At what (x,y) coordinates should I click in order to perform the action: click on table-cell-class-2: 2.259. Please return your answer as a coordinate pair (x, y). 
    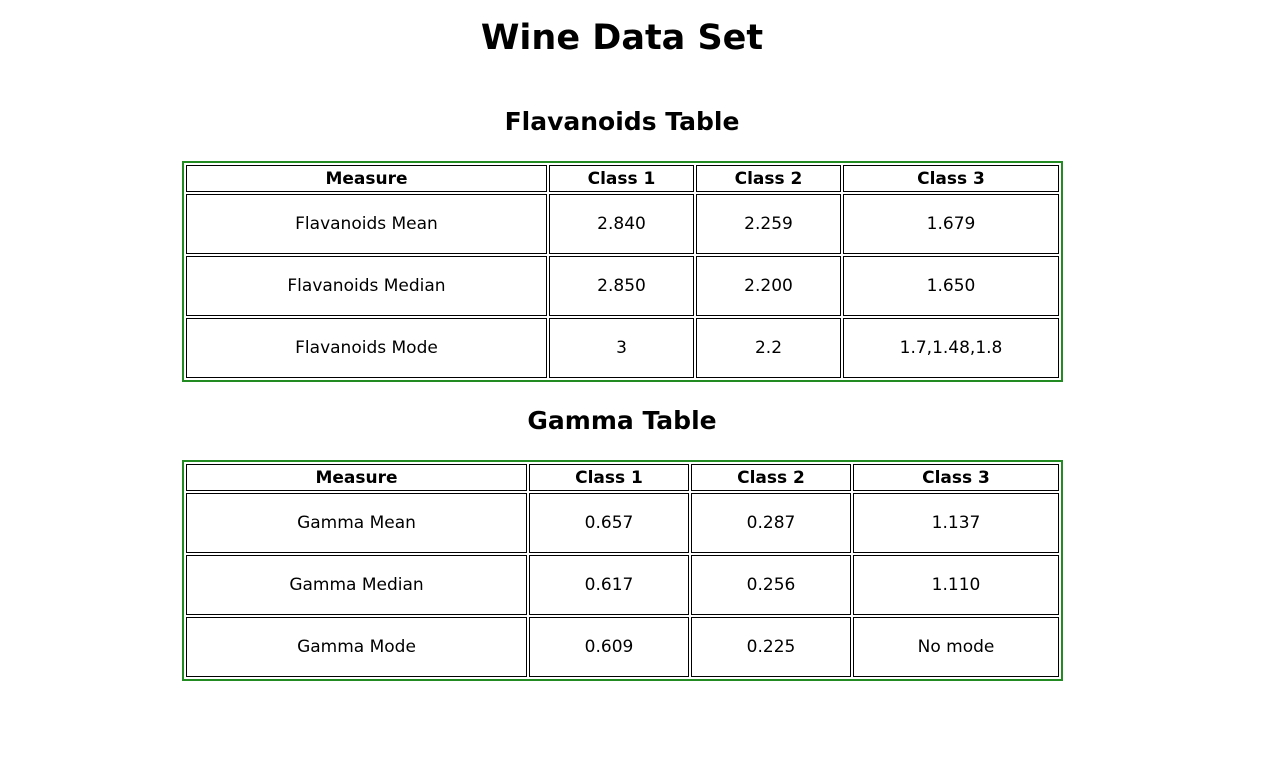
    Looking at the image, I should click on (768, 224).